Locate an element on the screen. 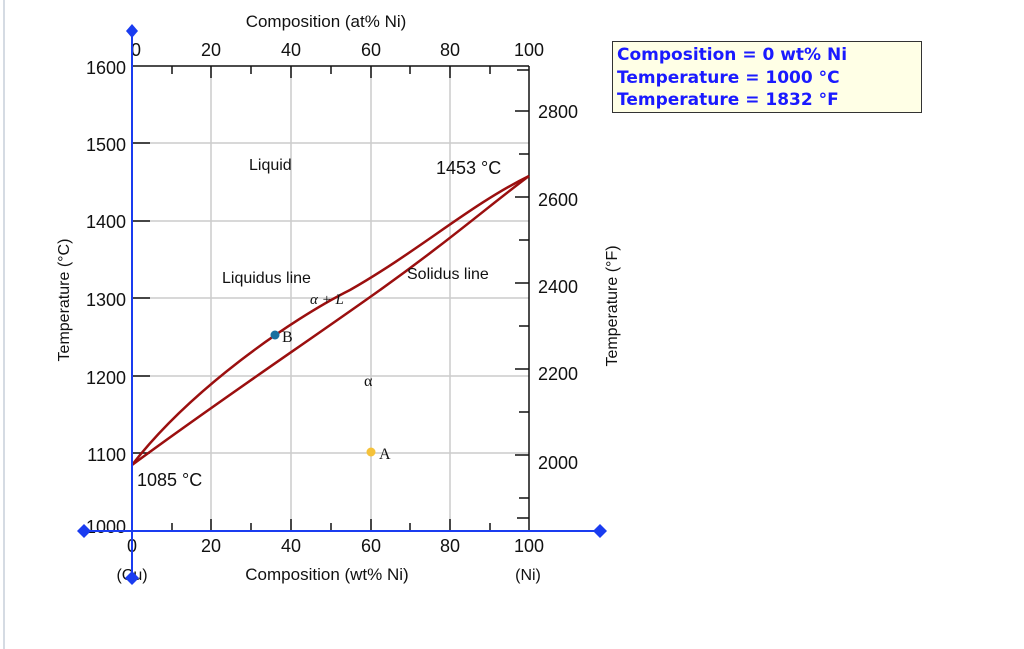 The width and height of the screenshot is (1024, 649). right-tick-labels: 2800 2600 2400 2200 2000 is located at coordinates (558, 287).